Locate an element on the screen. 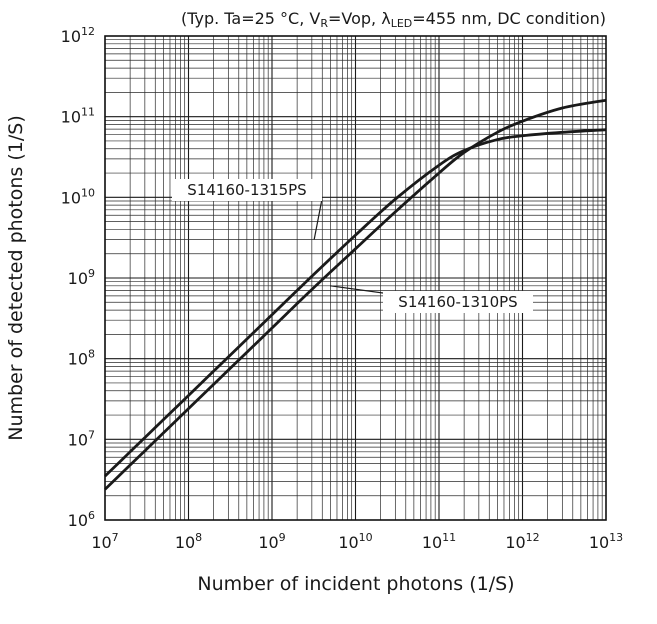  x-tick-label: 10¹³ is located at coordinates (606, 541).